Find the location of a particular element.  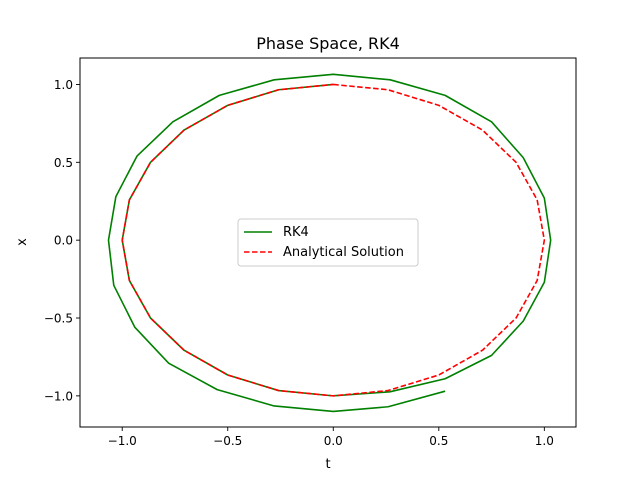

y-tick-label: −0.5 is located at coordinates (58, 319).